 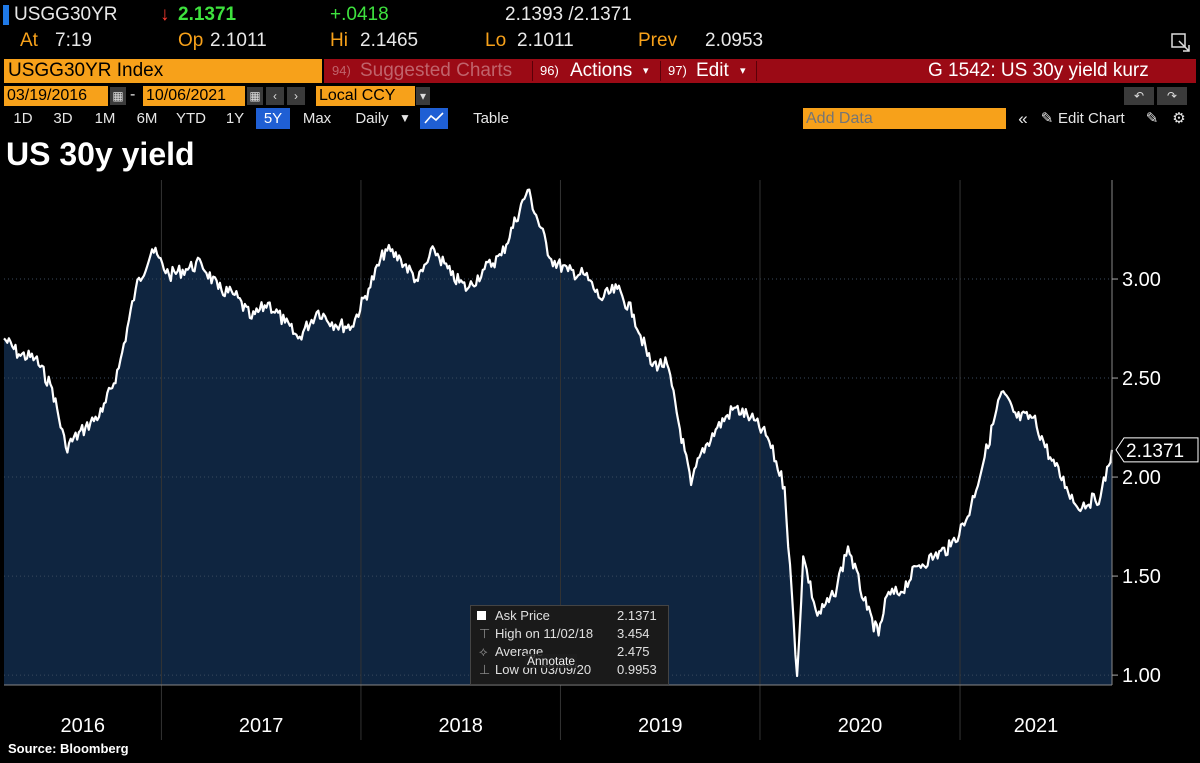 What do you see at coordinates (191, 118) in the screenshot?
I see `range-ytd: YTD` at bounding box center [191, 118].